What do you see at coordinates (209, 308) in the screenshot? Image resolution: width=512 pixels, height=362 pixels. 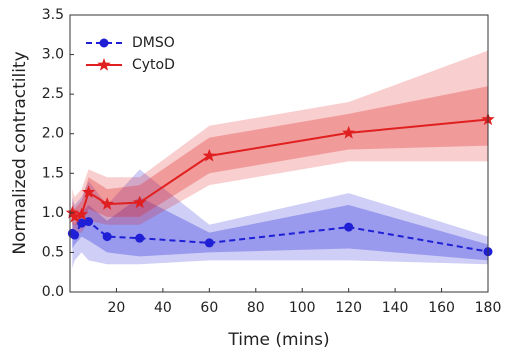 I see `x-tick-label: 60` at bounding box center [209, 308].